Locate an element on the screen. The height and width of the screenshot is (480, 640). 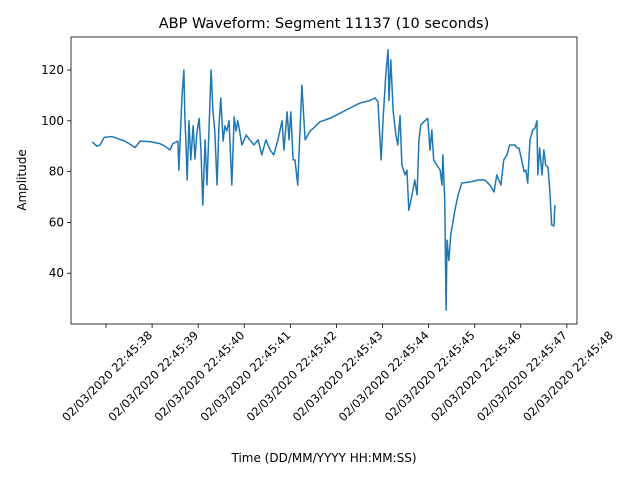
y-tick-label: 40 is located at coordinates (56, 273).